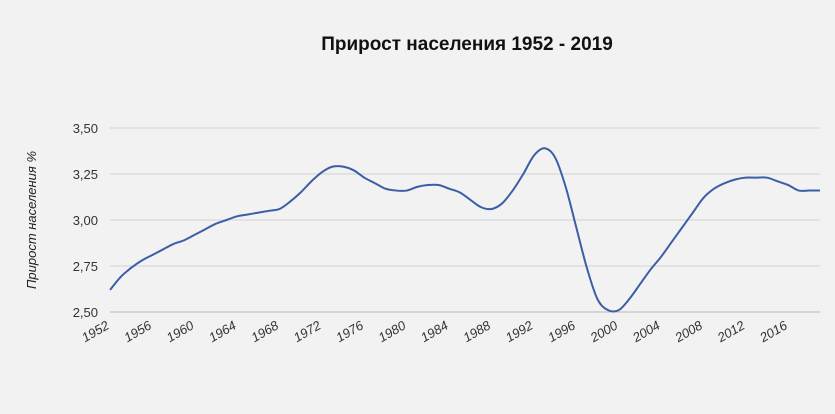 The height and width of the screenshot is (414, 835). Describe the element at coordinates (689, 331) in the screenshot. I see `x-tick-label: 2008` at that location.